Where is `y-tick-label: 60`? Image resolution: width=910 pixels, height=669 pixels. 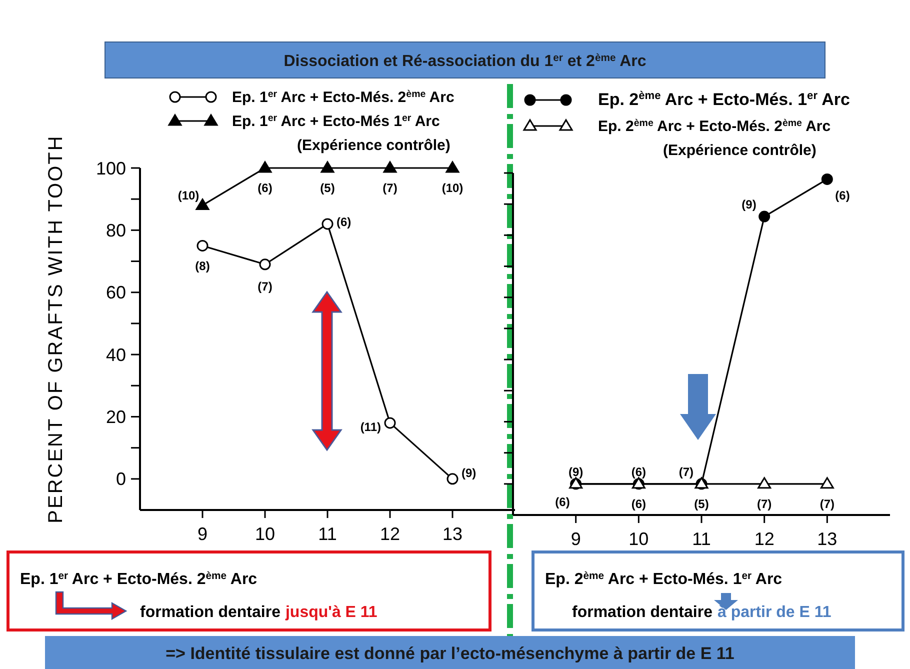 y-tick-label: 60 is located at coordinates (116, 292).